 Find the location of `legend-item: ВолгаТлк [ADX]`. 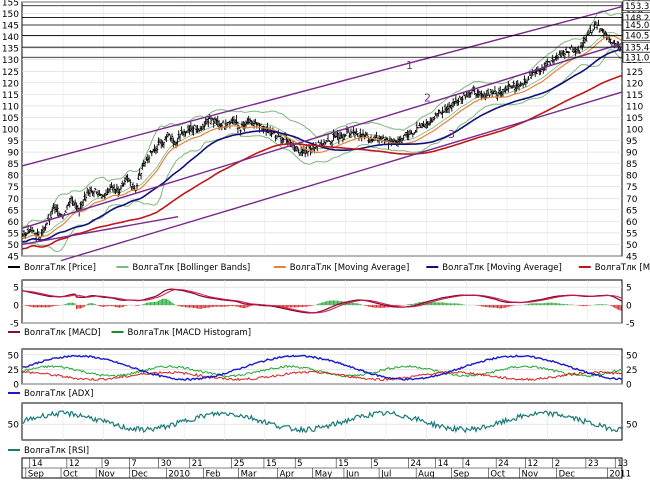

legend-item: ВолгаТлк [ADX] is located at coordinates (58, 394).